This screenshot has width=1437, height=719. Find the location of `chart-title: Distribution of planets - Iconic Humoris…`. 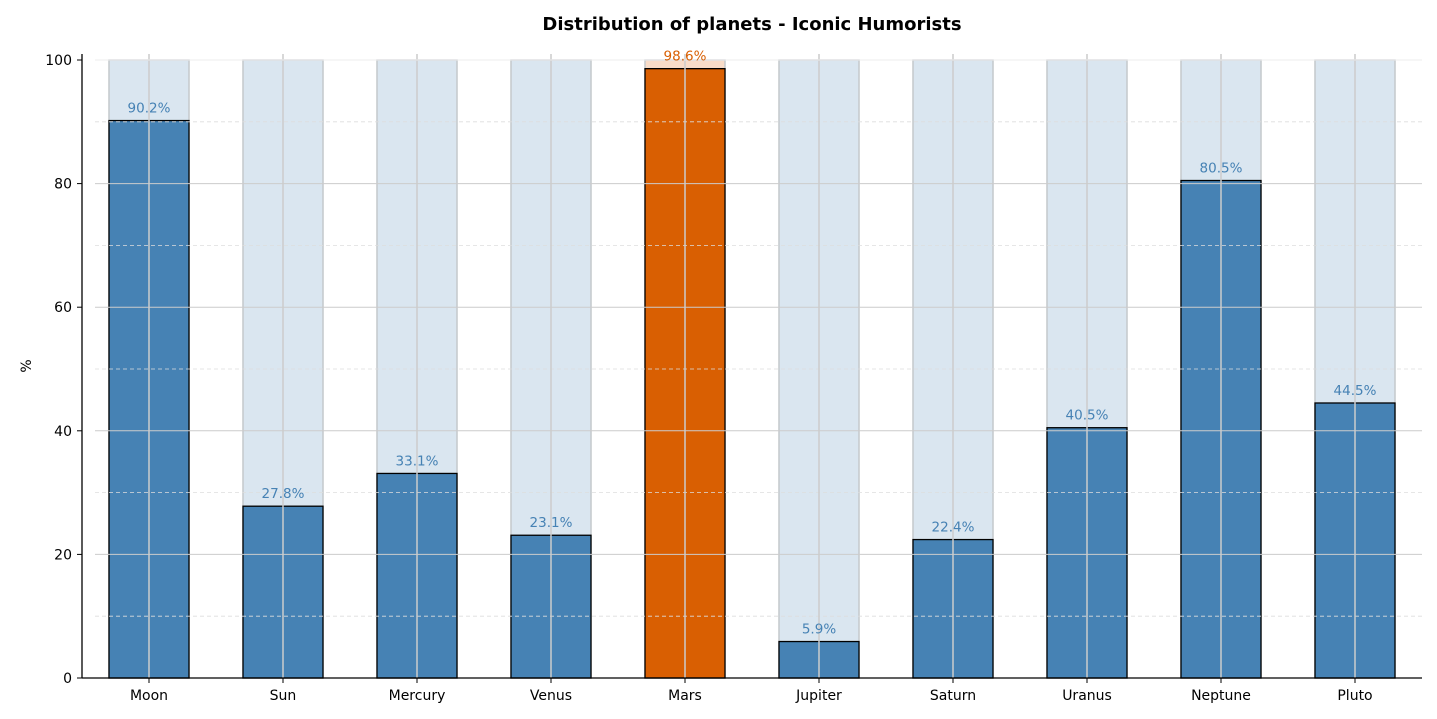

chart-title: Distribution of planets - Iconic Humoris… is located at coordinates (751, 24).